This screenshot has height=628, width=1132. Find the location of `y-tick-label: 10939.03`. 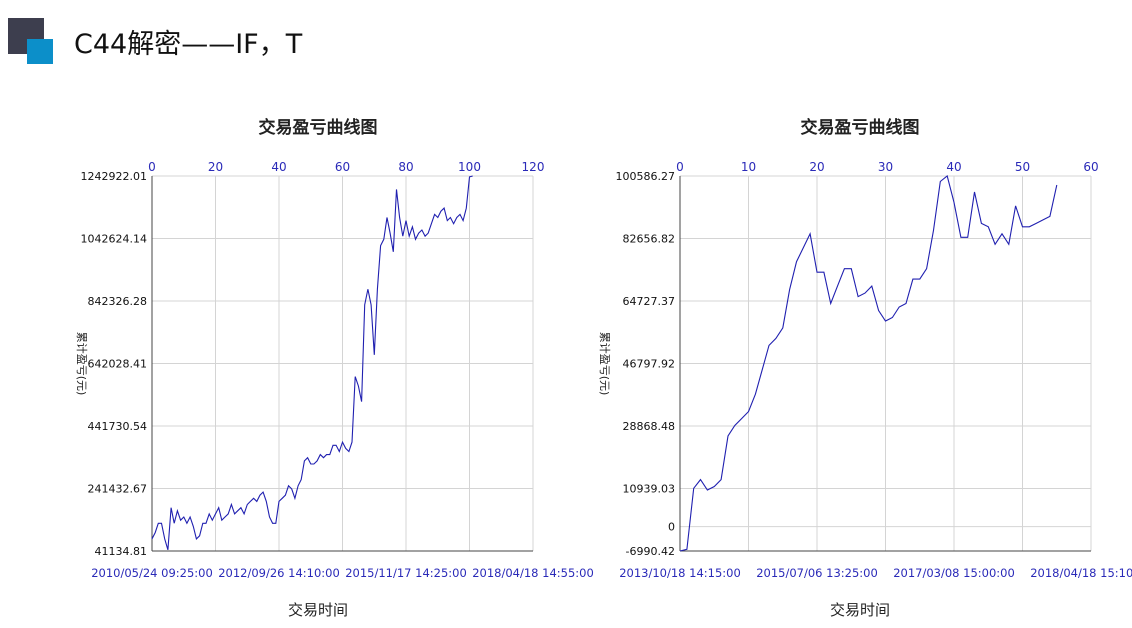

y-tick-label: 10939.03 is located at coordinates (649, 489).